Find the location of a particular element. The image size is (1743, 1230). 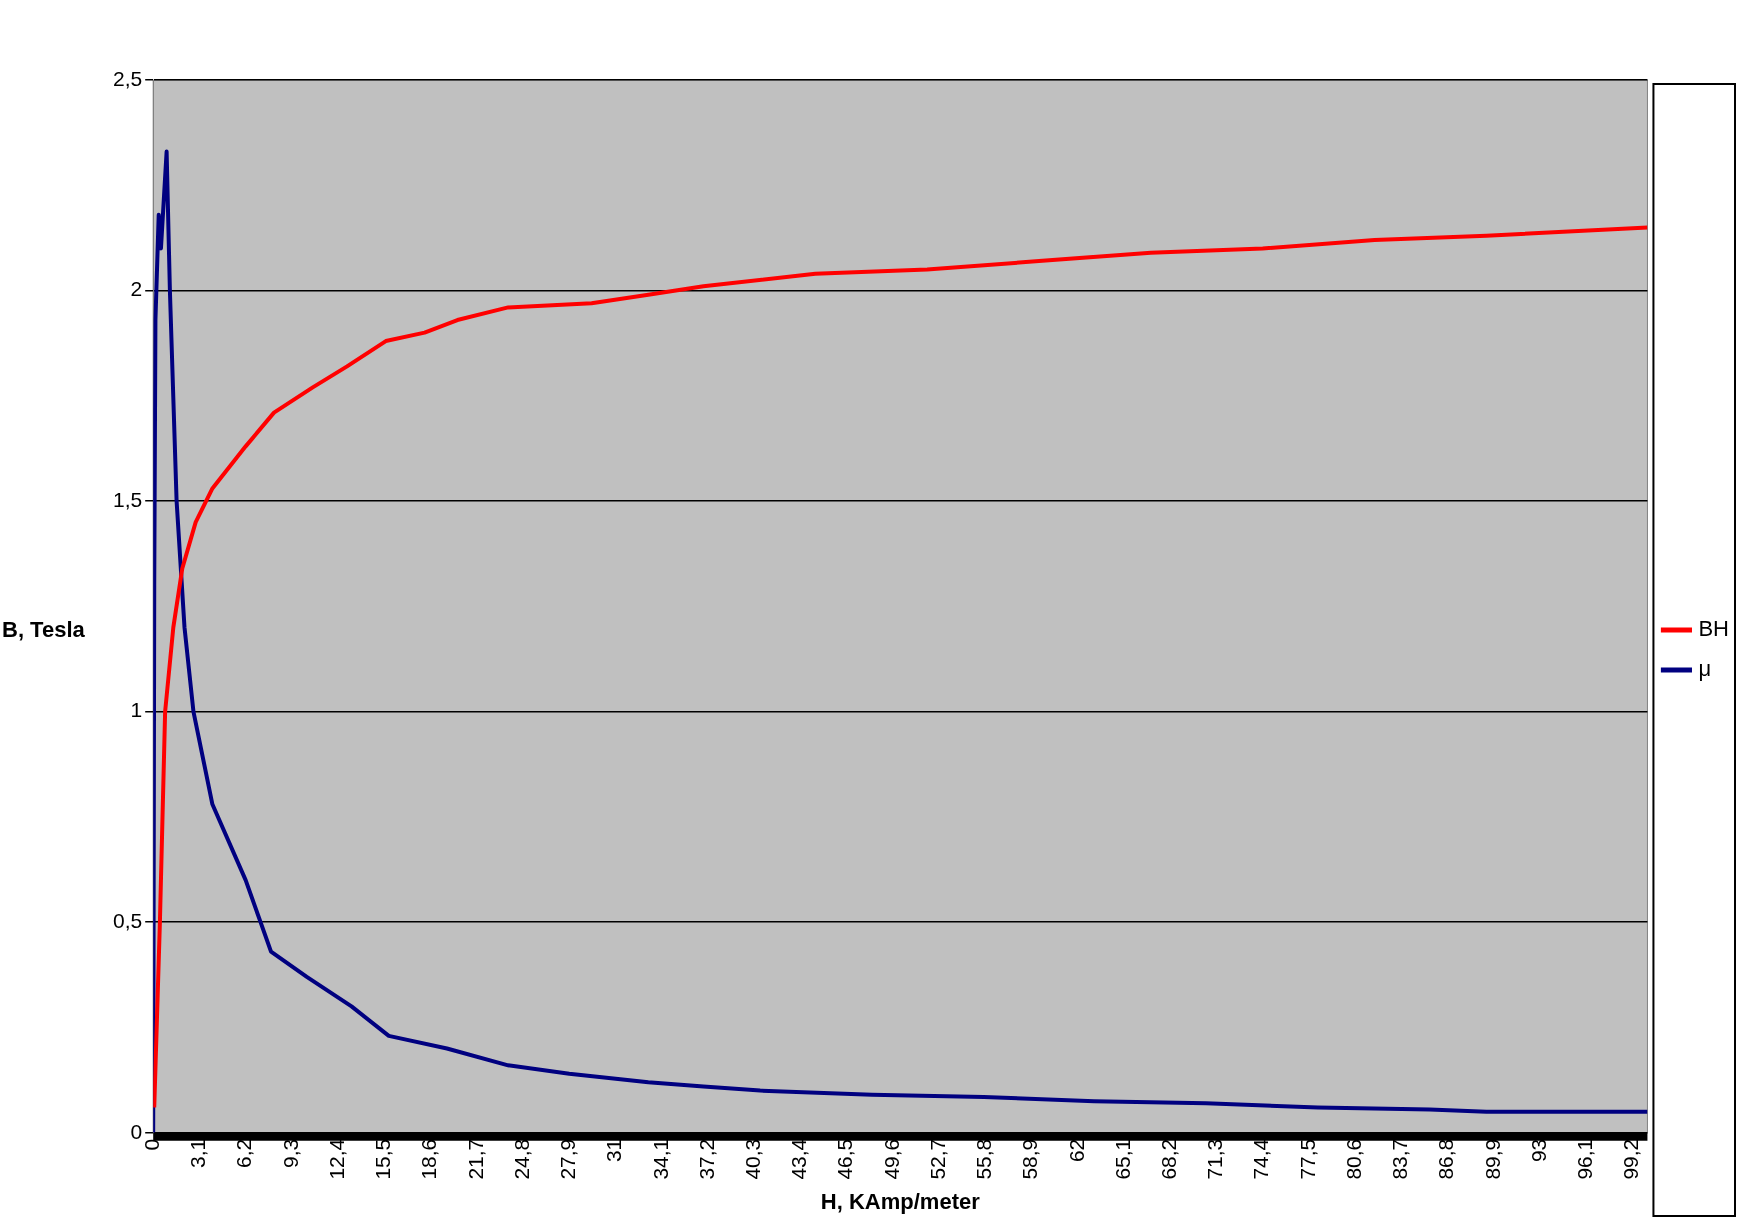

x-tick-label: 6,2 is located at coordinates (244, 1153).